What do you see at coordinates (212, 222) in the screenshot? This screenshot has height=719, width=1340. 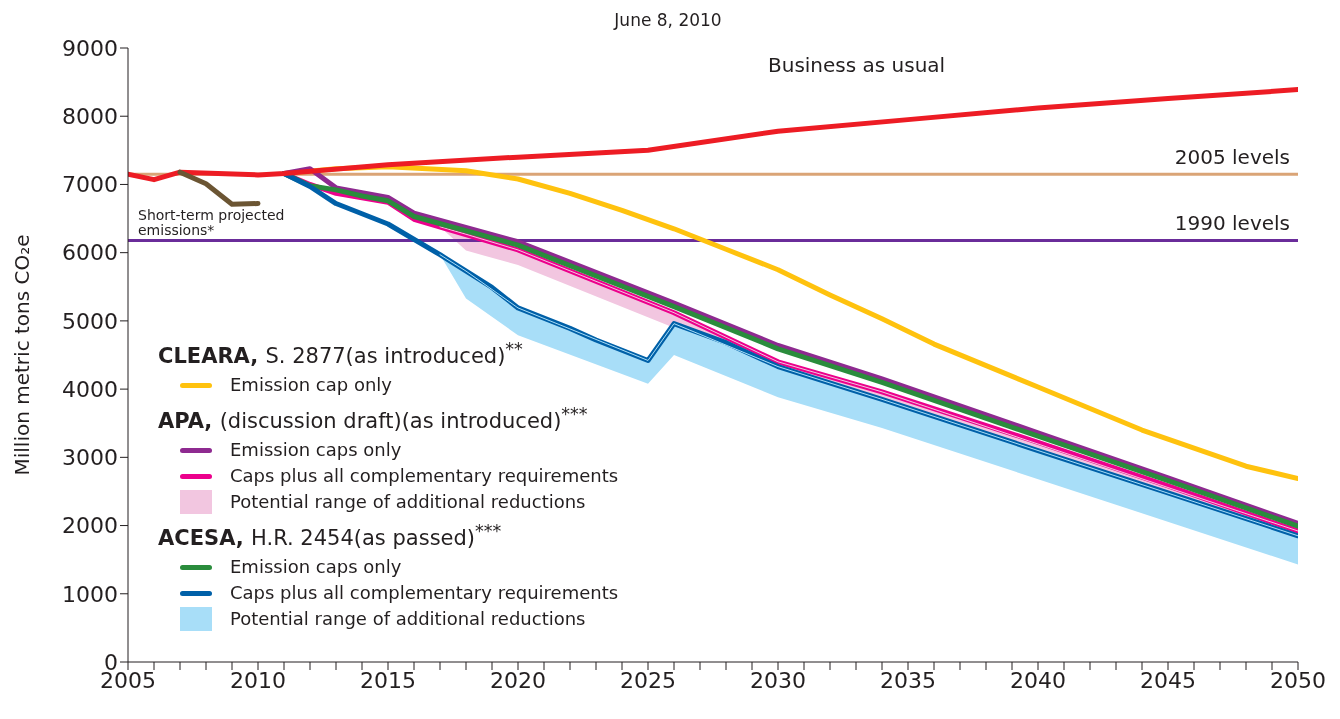 I see `series-label: Short-term projected emissions*` at bounding box center [212, 222].